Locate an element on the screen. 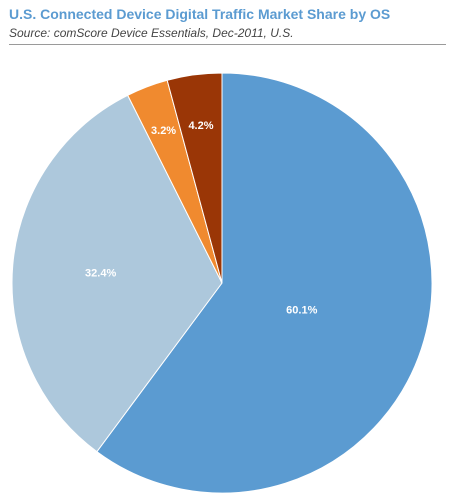  slice-label-4: 4.2% is located at coordinates (200, 126).